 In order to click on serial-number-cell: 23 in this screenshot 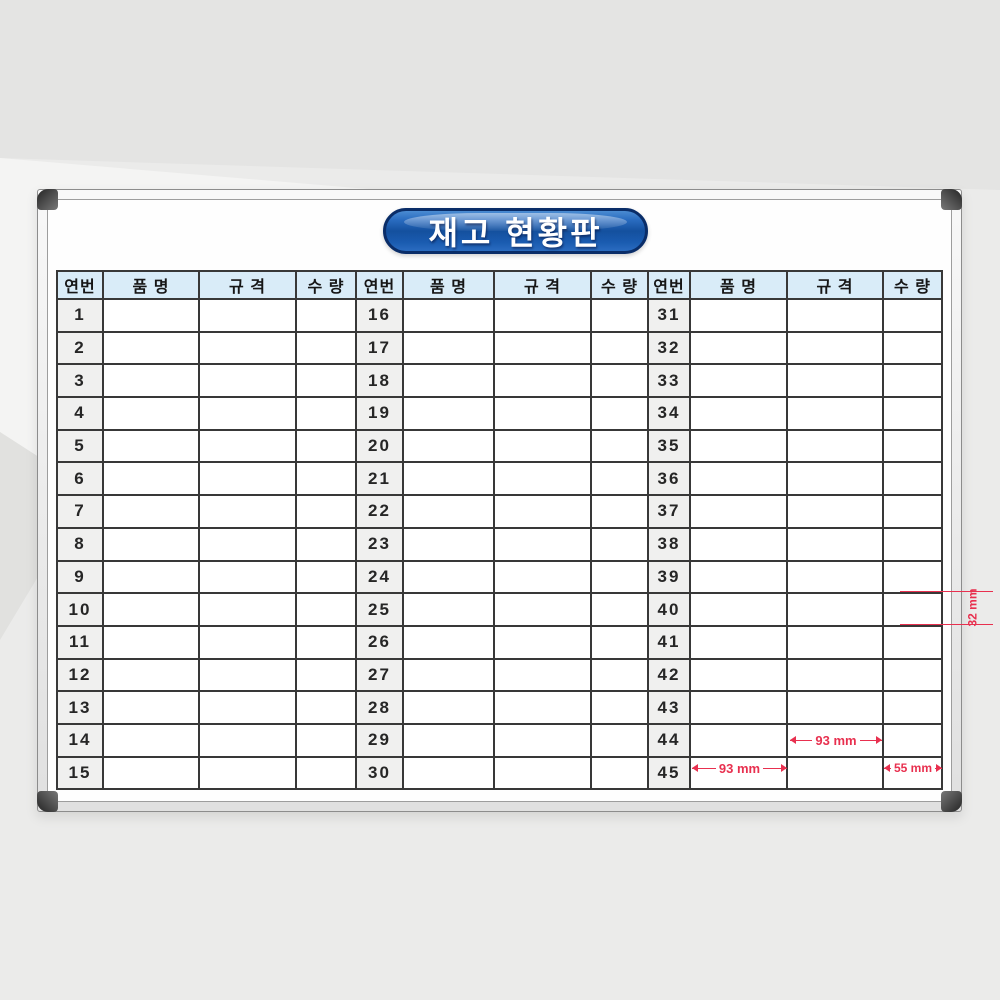, I will do `click(379, 544)`.